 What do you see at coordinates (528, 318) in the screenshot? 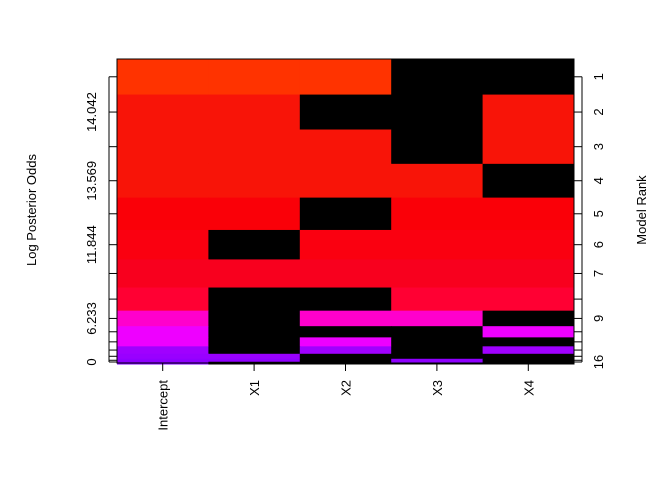
I see `cell-rank-9-x4` at bounding box center [528, 318].